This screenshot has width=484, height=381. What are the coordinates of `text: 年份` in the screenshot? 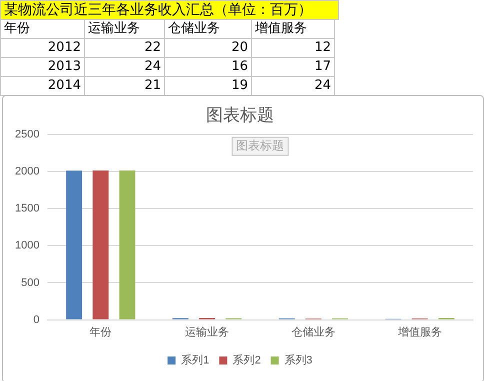 It's located at (43, 29).